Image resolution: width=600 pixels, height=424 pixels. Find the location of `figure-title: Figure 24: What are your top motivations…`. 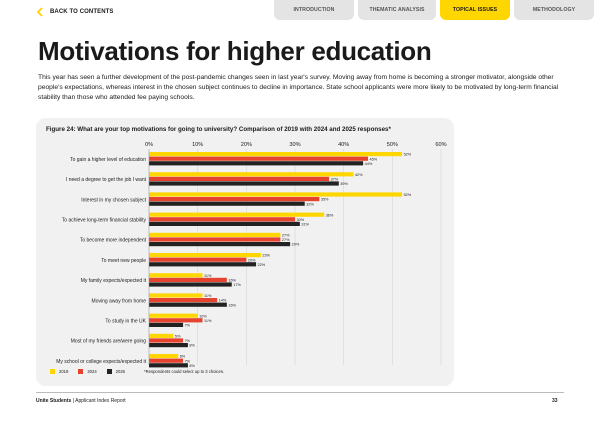

figure-title: Figure 24: What are your top motivations… is located at coordinates (218, 129).